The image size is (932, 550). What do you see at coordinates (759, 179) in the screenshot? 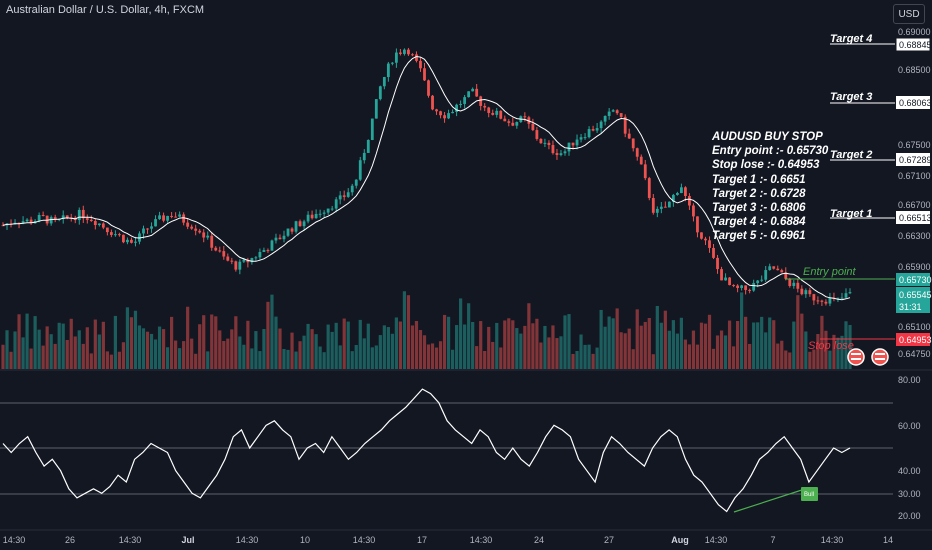
I see `trade-setup-line: Target 1 :- 0.6651` at bounding box center [759, 179].